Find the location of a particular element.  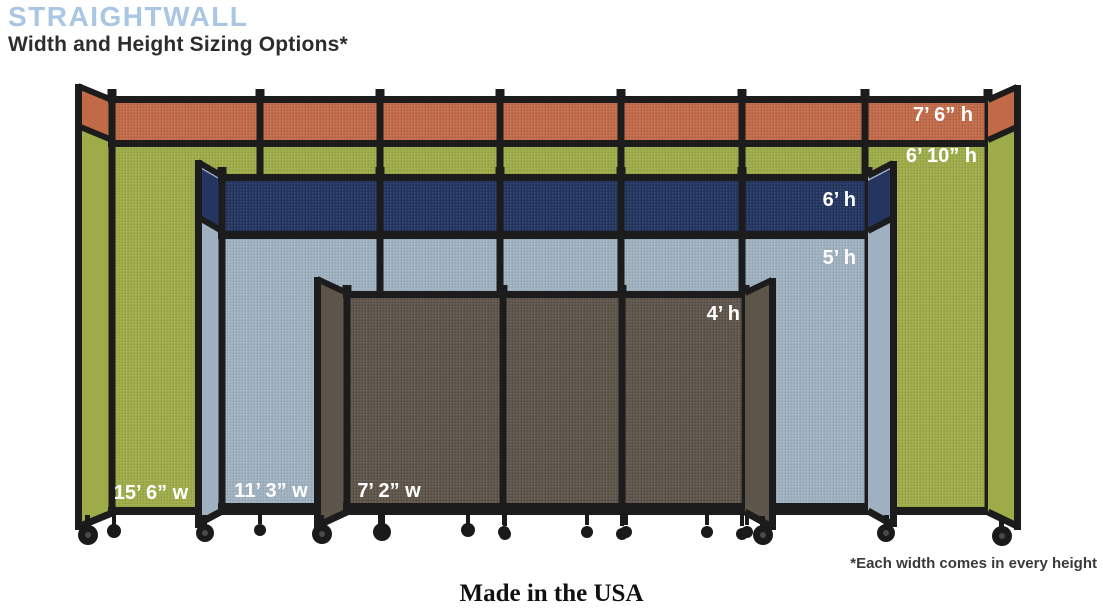

height-label-4ft: 4’ h is located at coordinates (723, 314).